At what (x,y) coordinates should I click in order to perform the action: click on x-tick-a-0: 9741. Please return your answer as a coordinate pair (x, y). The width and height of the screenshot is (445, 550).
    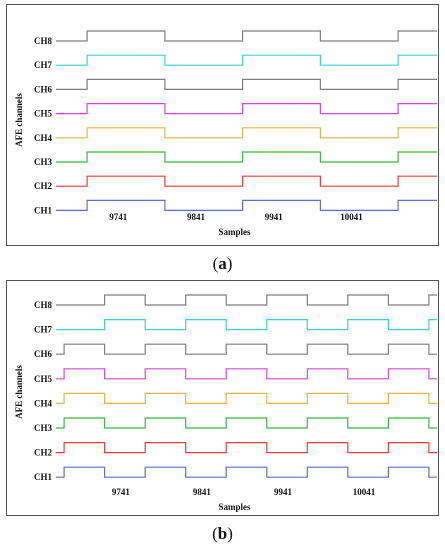
    Looking at the image, I should click on (118, 217).